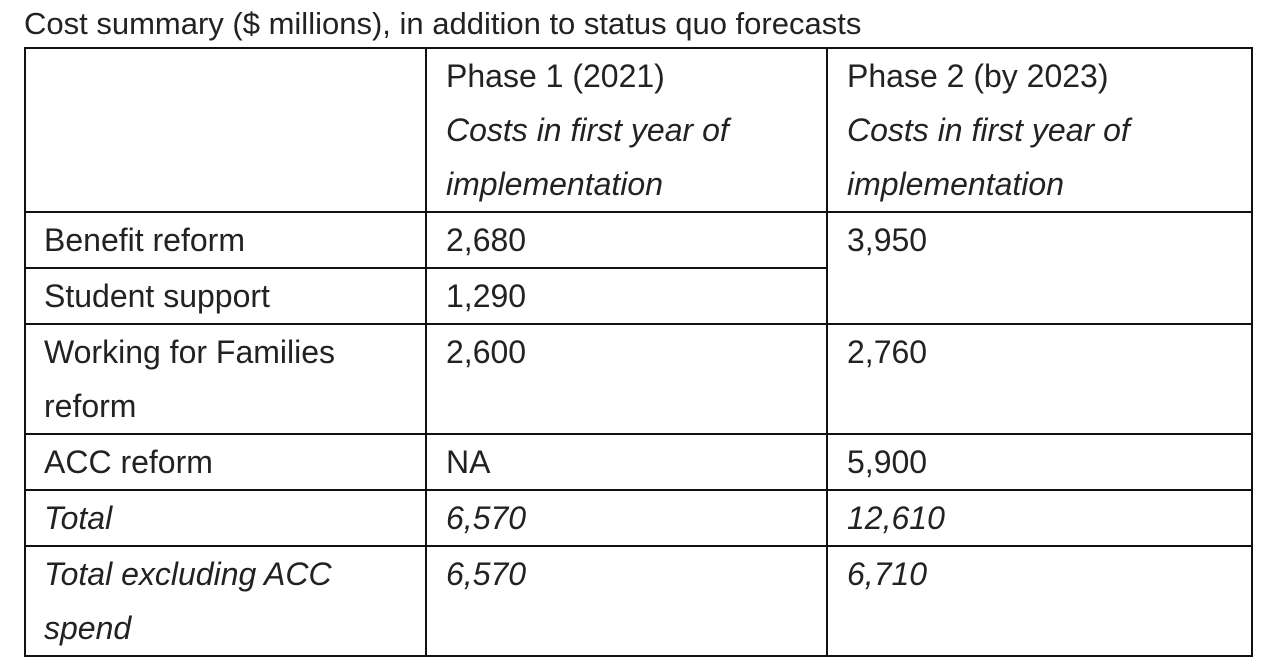 The height and width of the screenshot is (663, 1261). Describe the element at coordinates (1039, 462) in the screenshot. I see `phase-2-value: 5,900` at that location.